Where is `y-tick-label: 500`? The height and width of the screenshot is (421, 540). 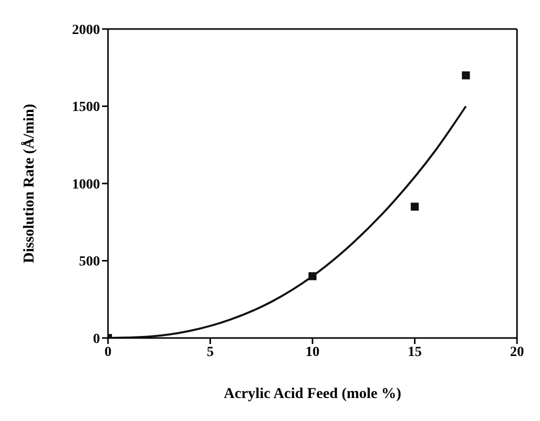
y-tick-label: 500 is located at coordinates (89, 262).